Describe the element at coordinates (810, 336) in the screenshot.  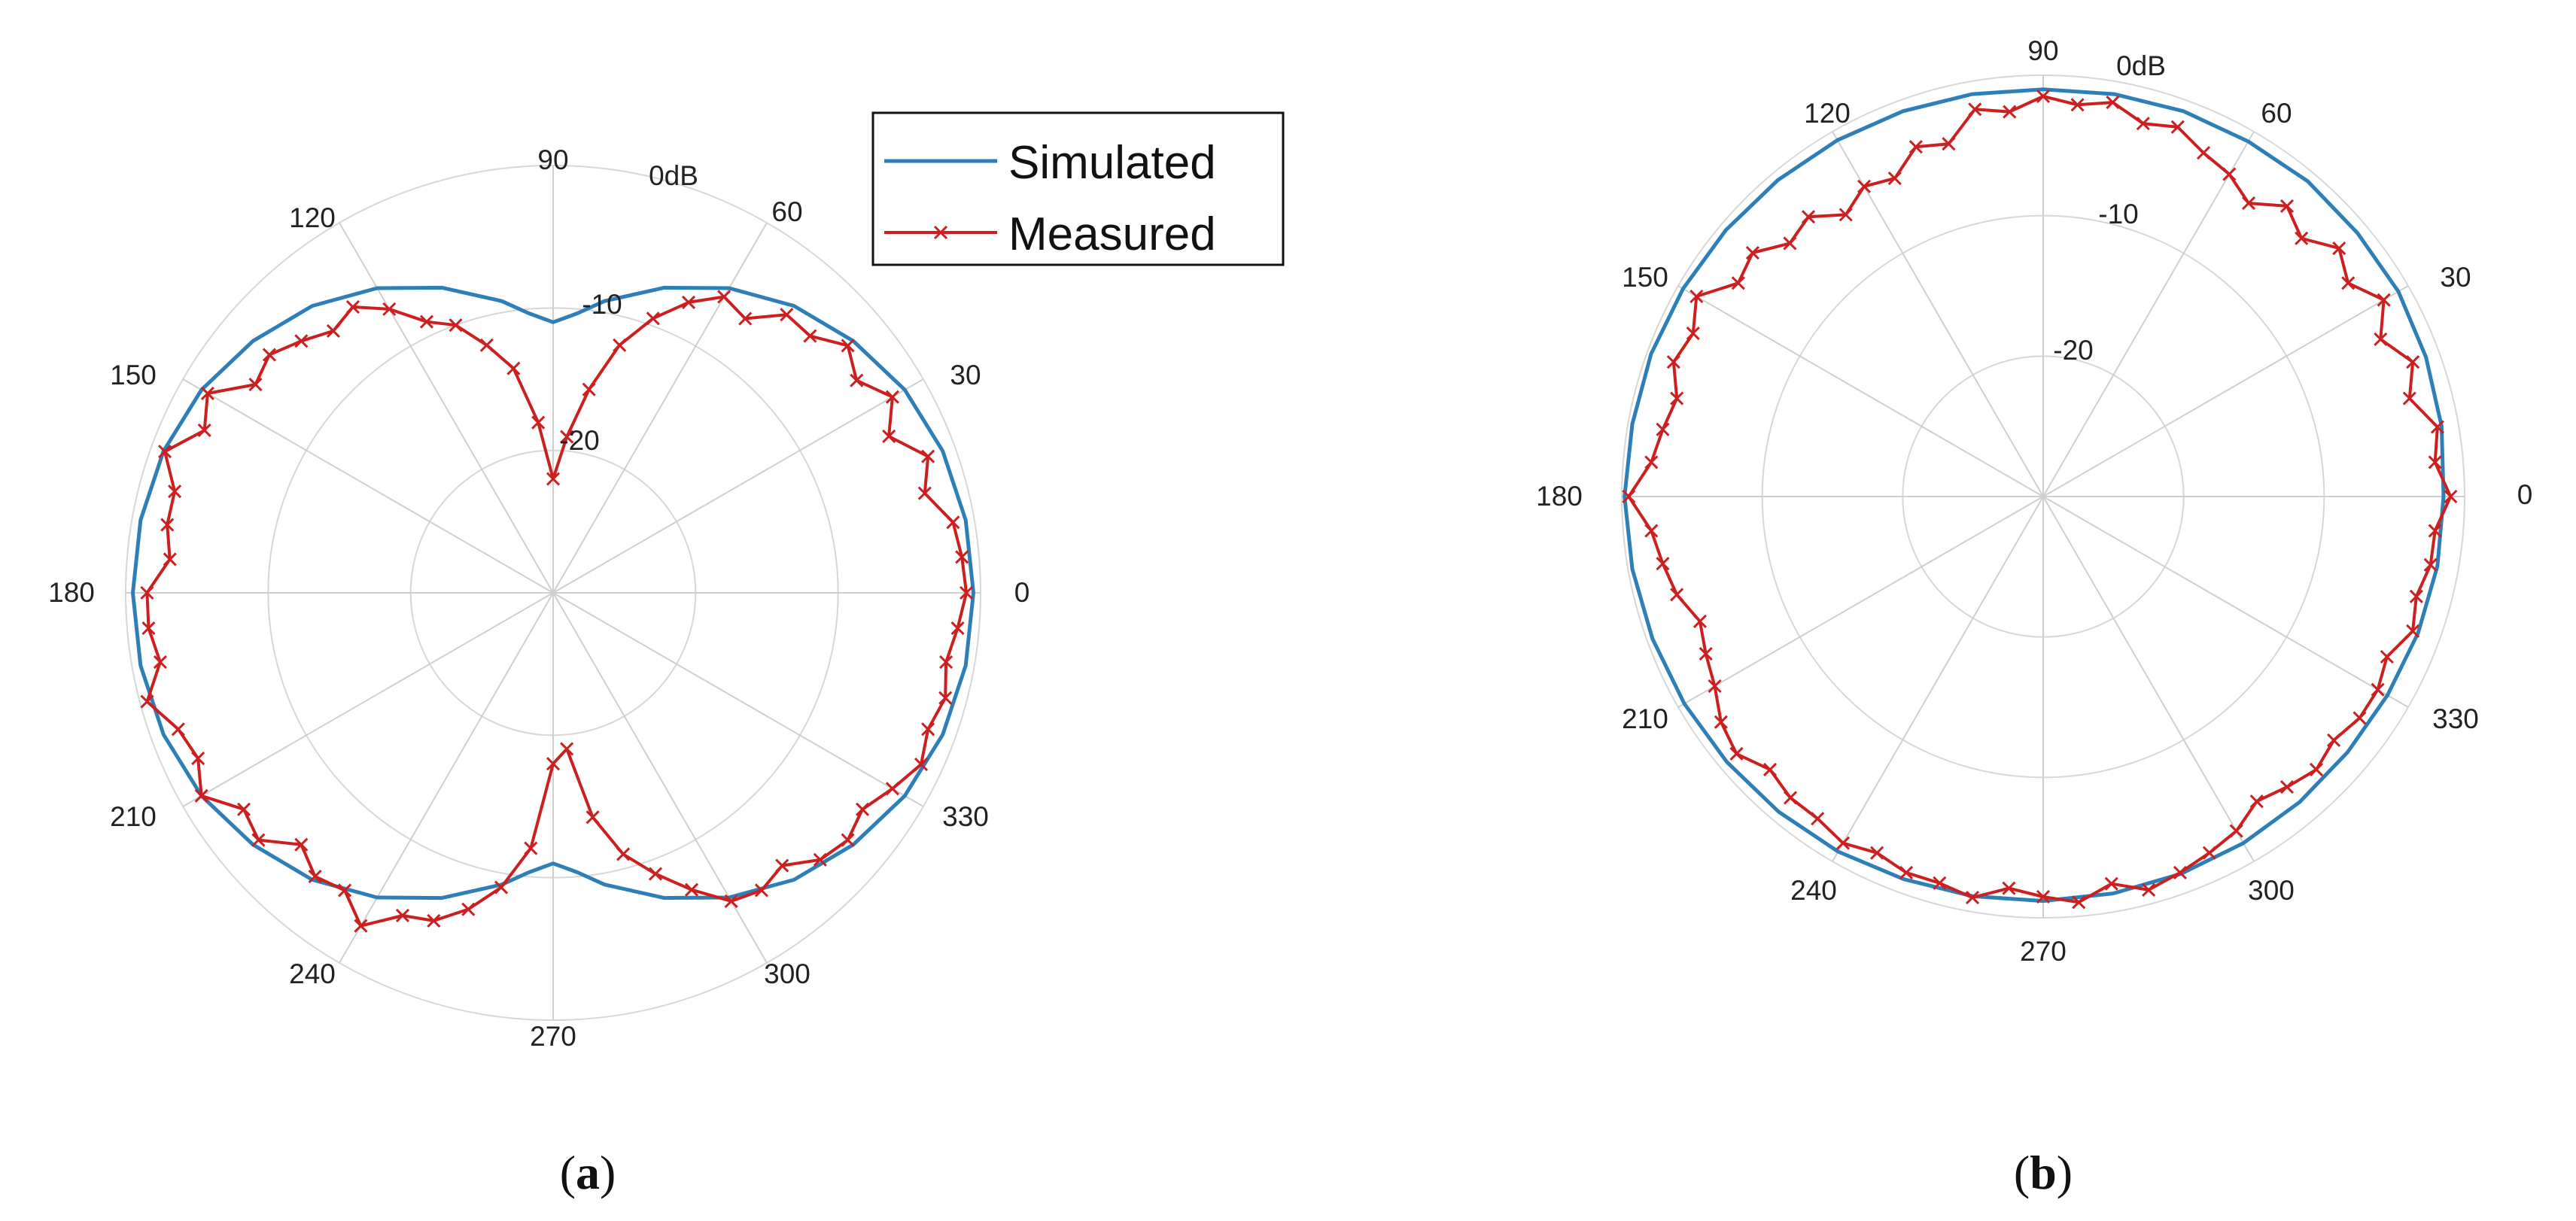
I see `measured-marker-45-stroke2` at that location.